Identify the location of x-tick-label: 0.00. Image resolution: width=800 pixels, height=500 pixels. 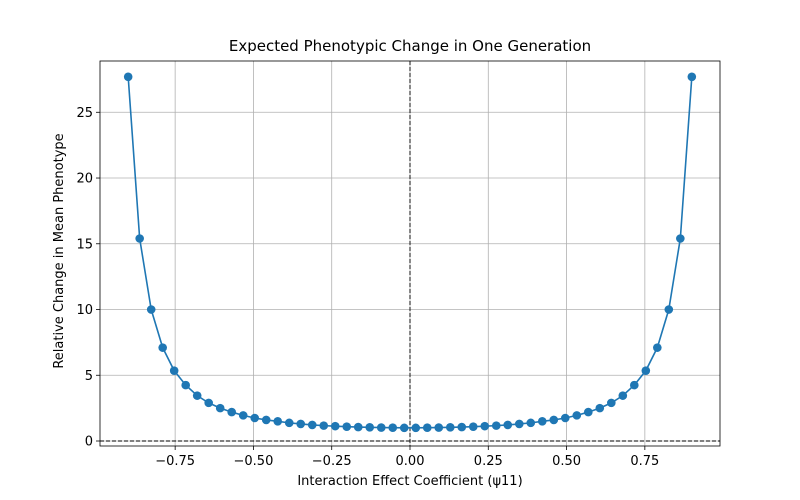
(410, 461).